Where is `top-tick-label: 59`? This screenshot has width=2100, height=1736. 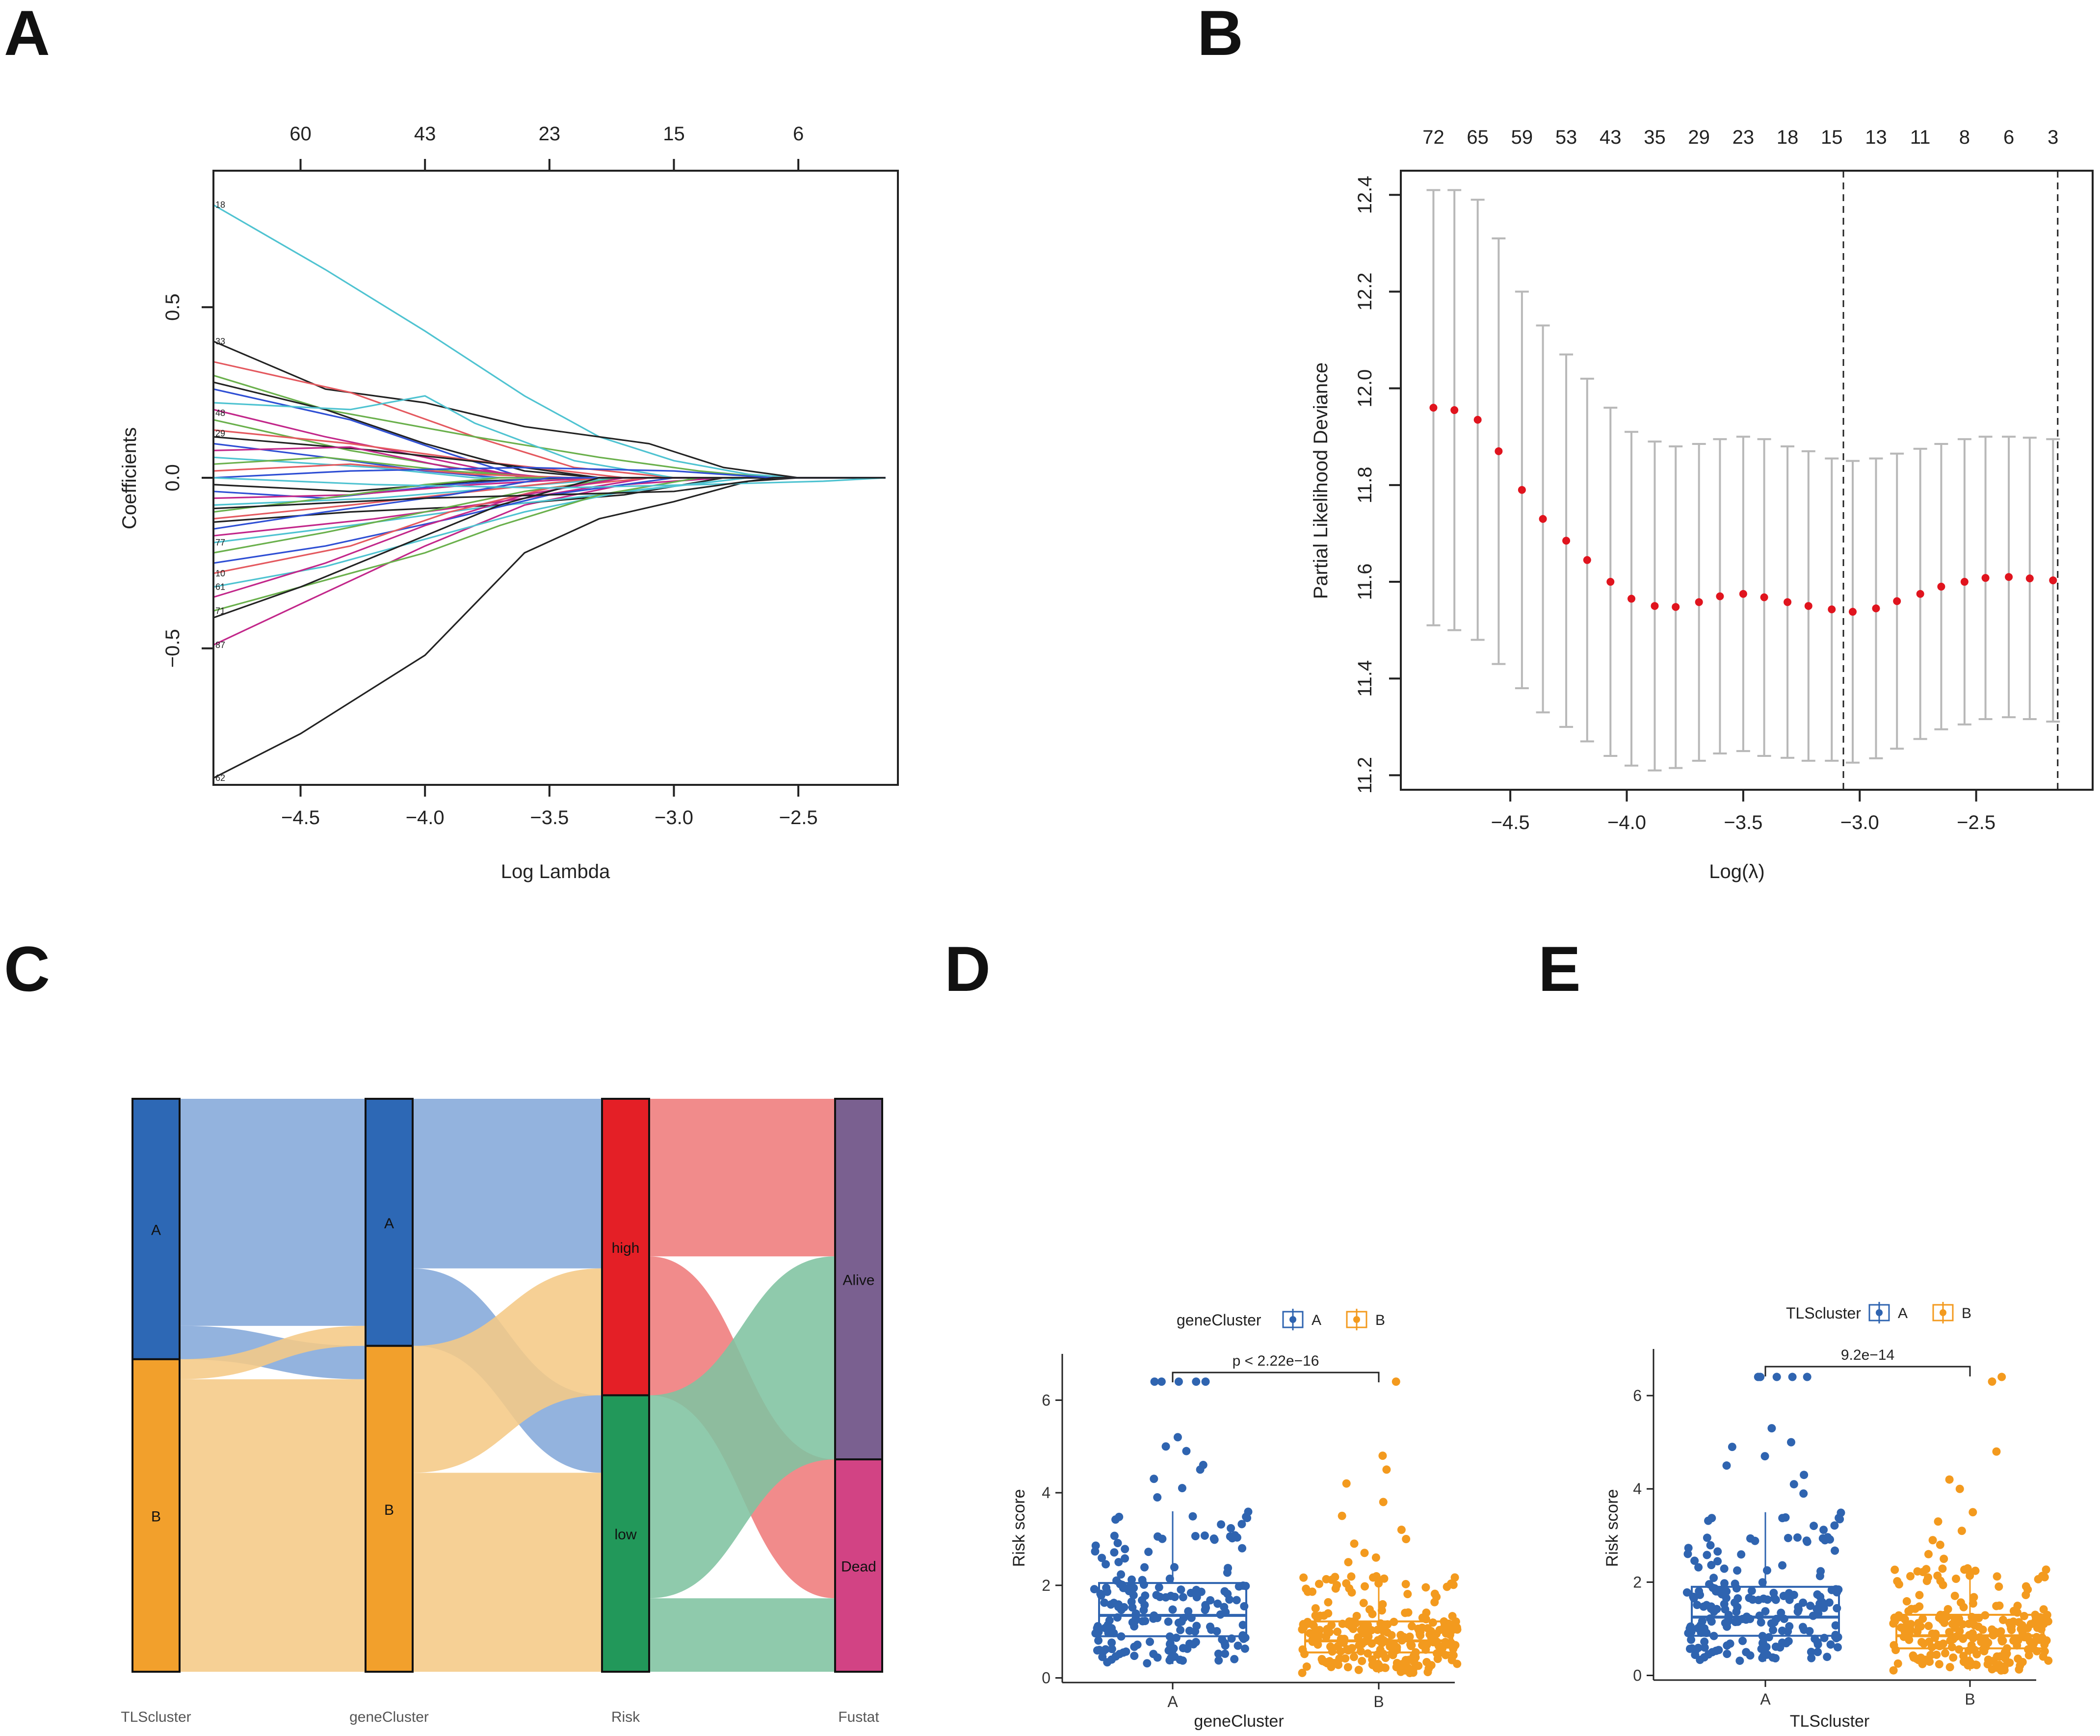
top-tick-label: 59 is located at coordinates (1522, 137).